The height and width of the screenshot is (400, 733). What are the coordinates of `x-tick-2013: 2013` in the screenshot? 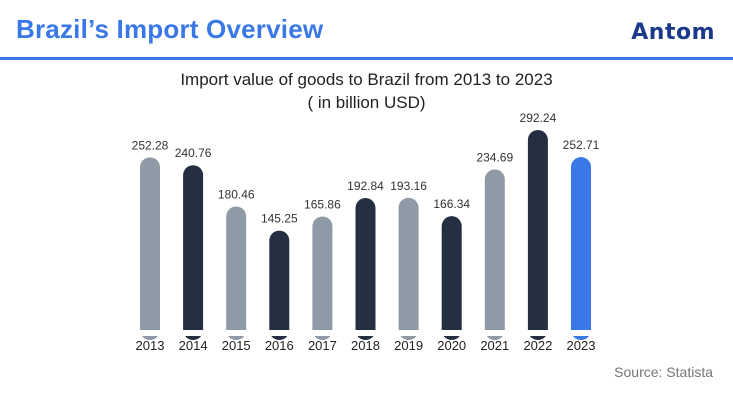 It's located at (150, 345).